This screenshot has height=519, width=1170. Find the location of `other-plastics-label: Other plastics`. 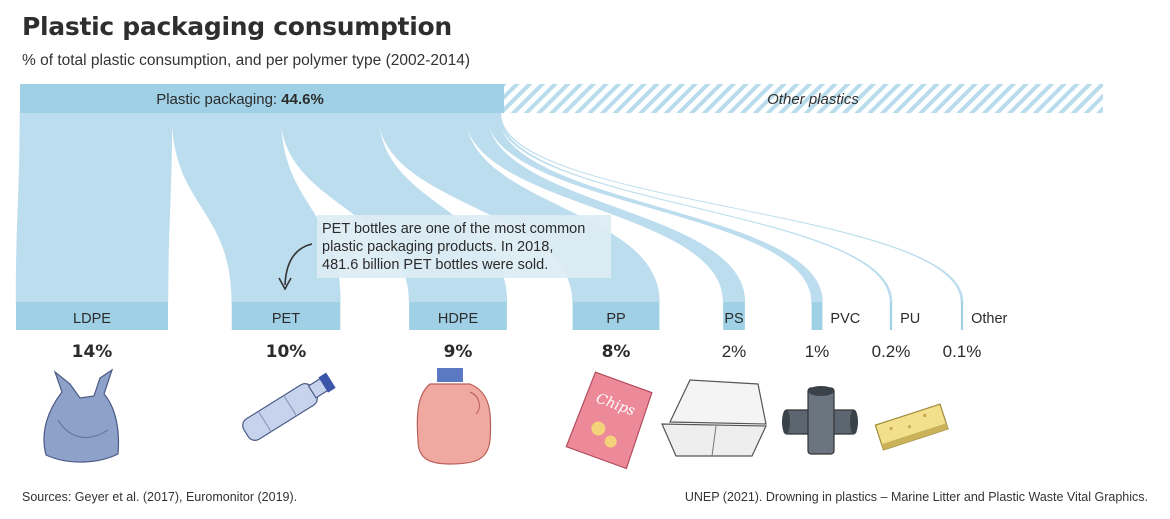

other-plastics-label: Other plastics is located at coordinates (813, 99).